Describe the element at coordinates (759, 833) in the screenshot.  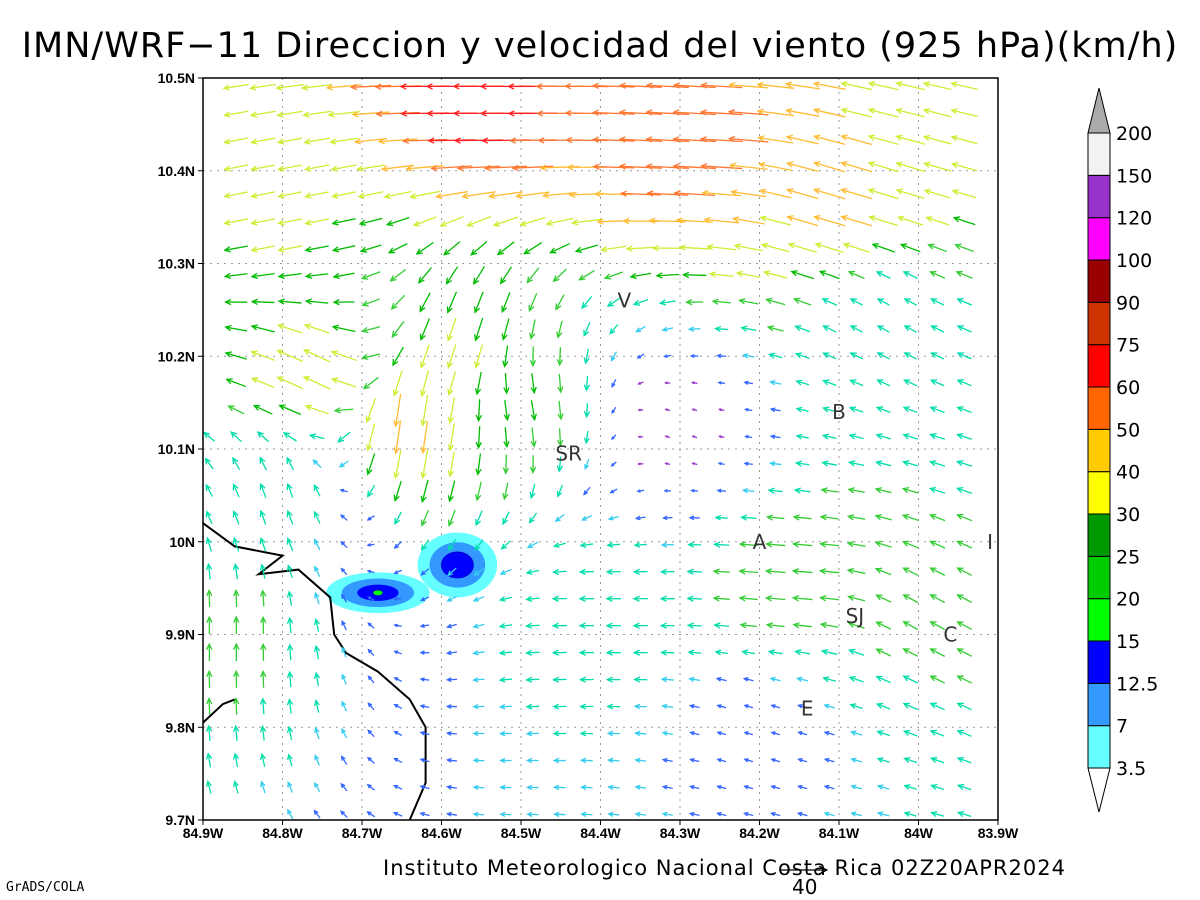
I see `lon-tick-label: 84.2W` at that location.